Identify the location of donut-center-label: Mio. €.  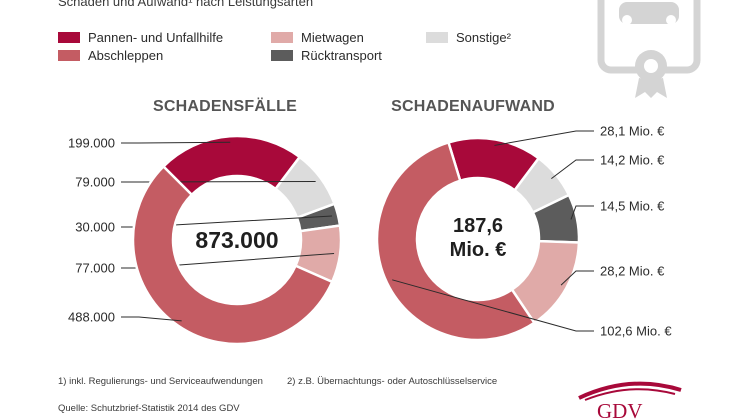
(478, 250).